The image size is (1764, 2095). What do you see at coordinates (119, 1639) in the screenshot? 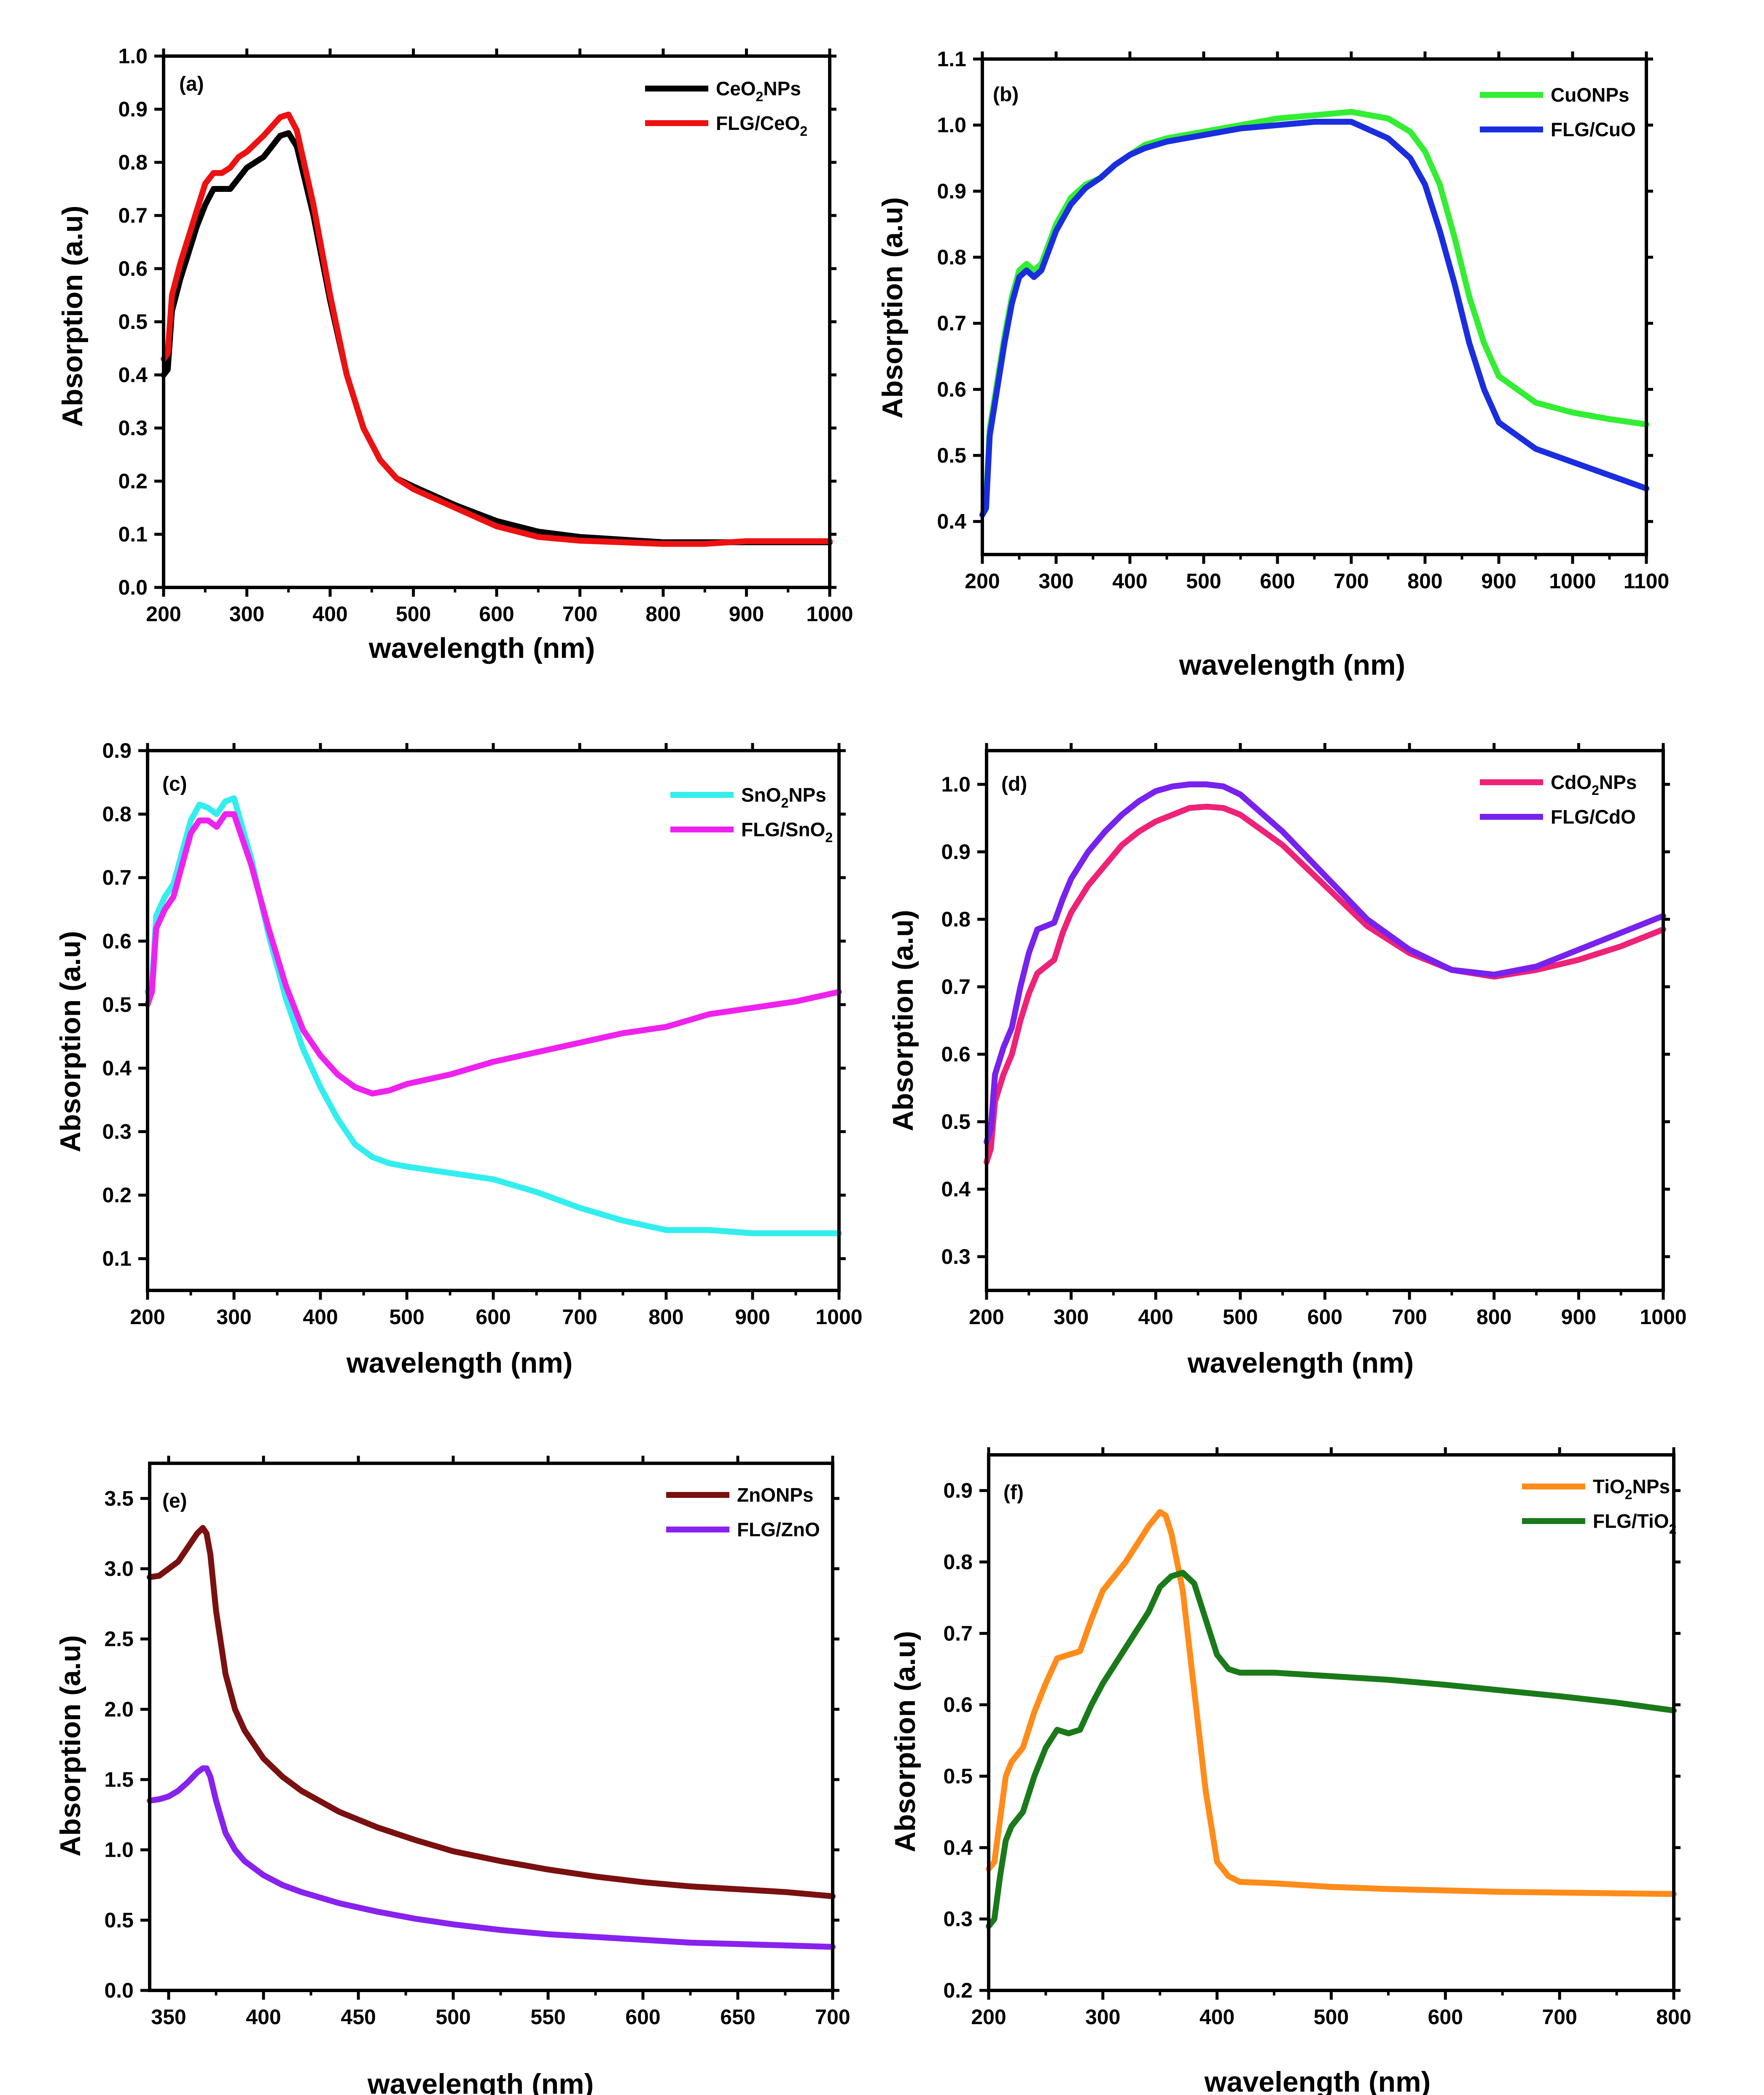
I see `y-tick-label: 2.5` at bounding box center [119, 1639].